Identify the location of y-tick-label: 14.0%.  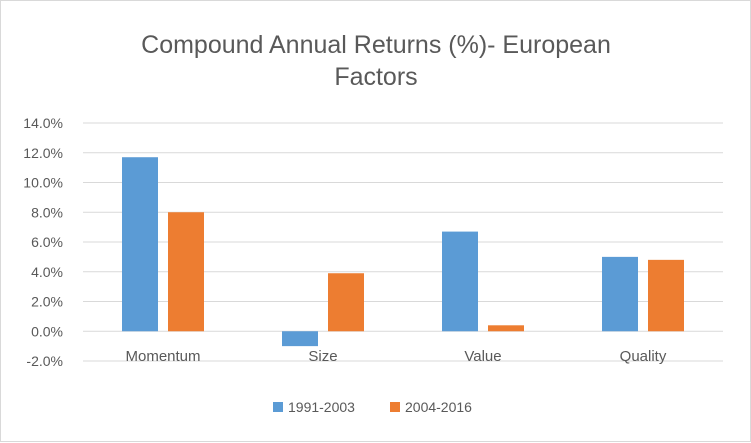
(43, 123).